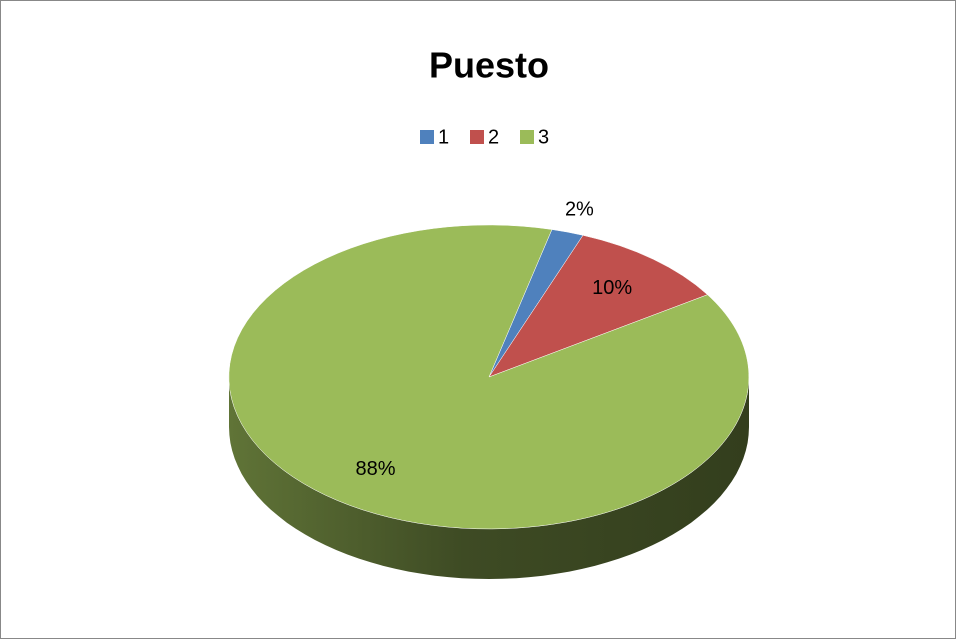 The width and height of the screenshot is (956, 639). What do you see at coordinates (579, 210) in the screenshot?
I see `data-label: 2%` at bounding box center [579, 210].